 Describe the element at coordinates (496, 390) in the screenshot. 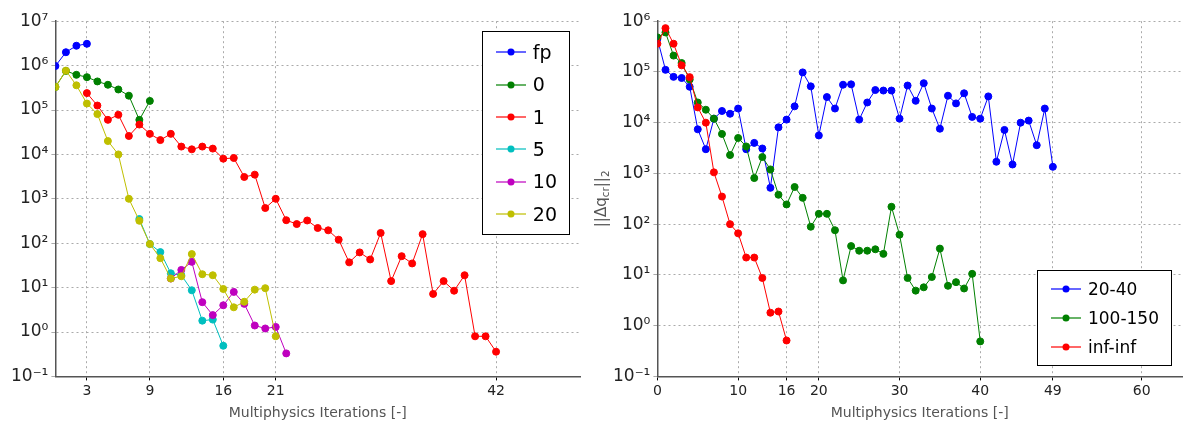

I see `x-tick-label: 42` at that location.